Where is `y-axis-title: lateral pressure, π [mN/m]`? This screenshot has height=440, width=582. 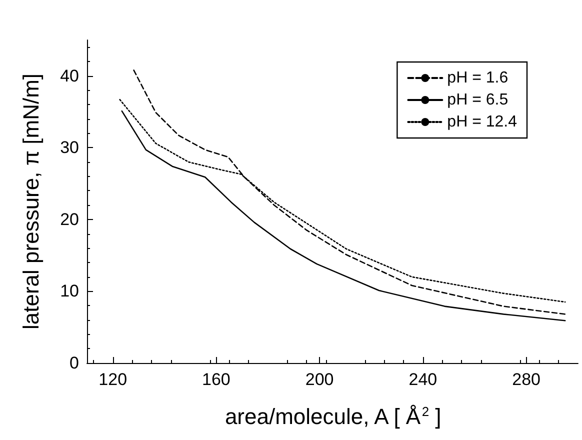 y-axis-title: lateral pressure, π [mN/m] is located at coordinates (31, 201).